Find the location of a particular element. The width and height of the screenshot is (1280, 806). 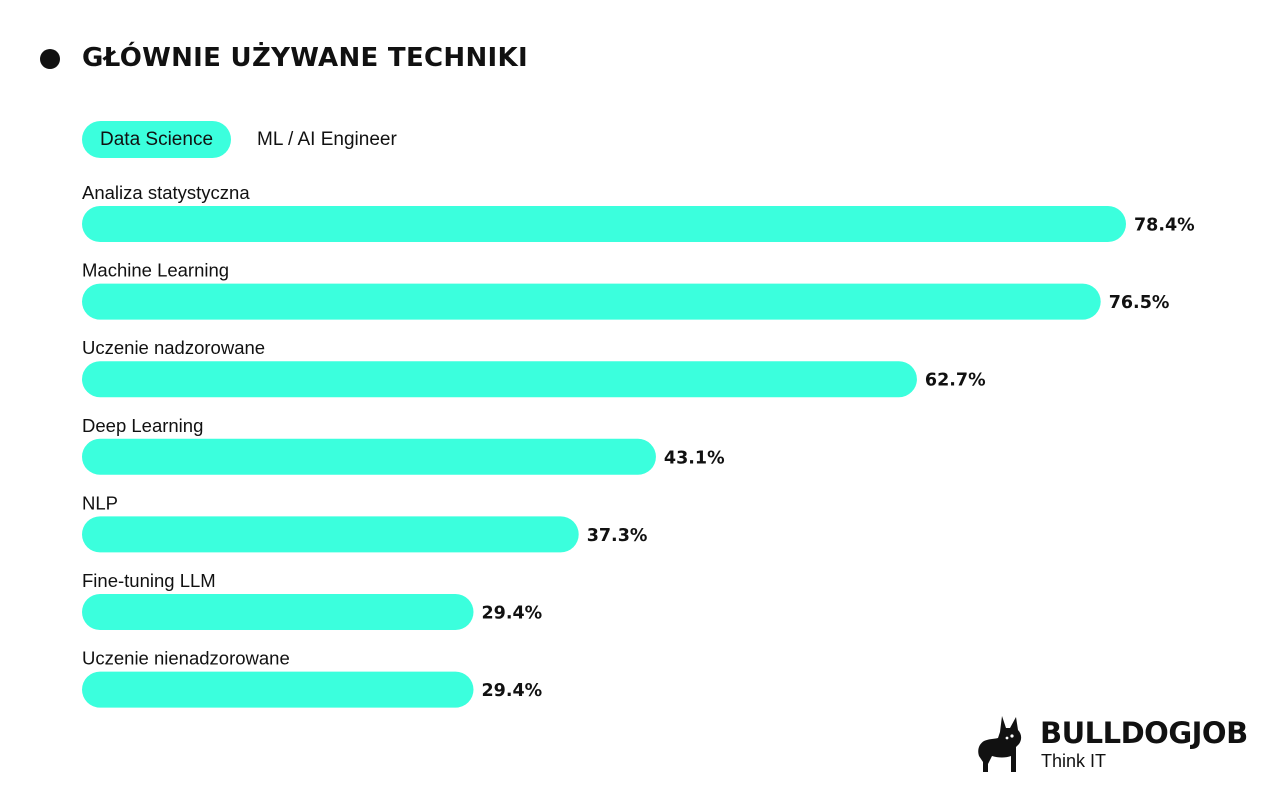

value-label: 37.3% is located at coordinates (617, 536).